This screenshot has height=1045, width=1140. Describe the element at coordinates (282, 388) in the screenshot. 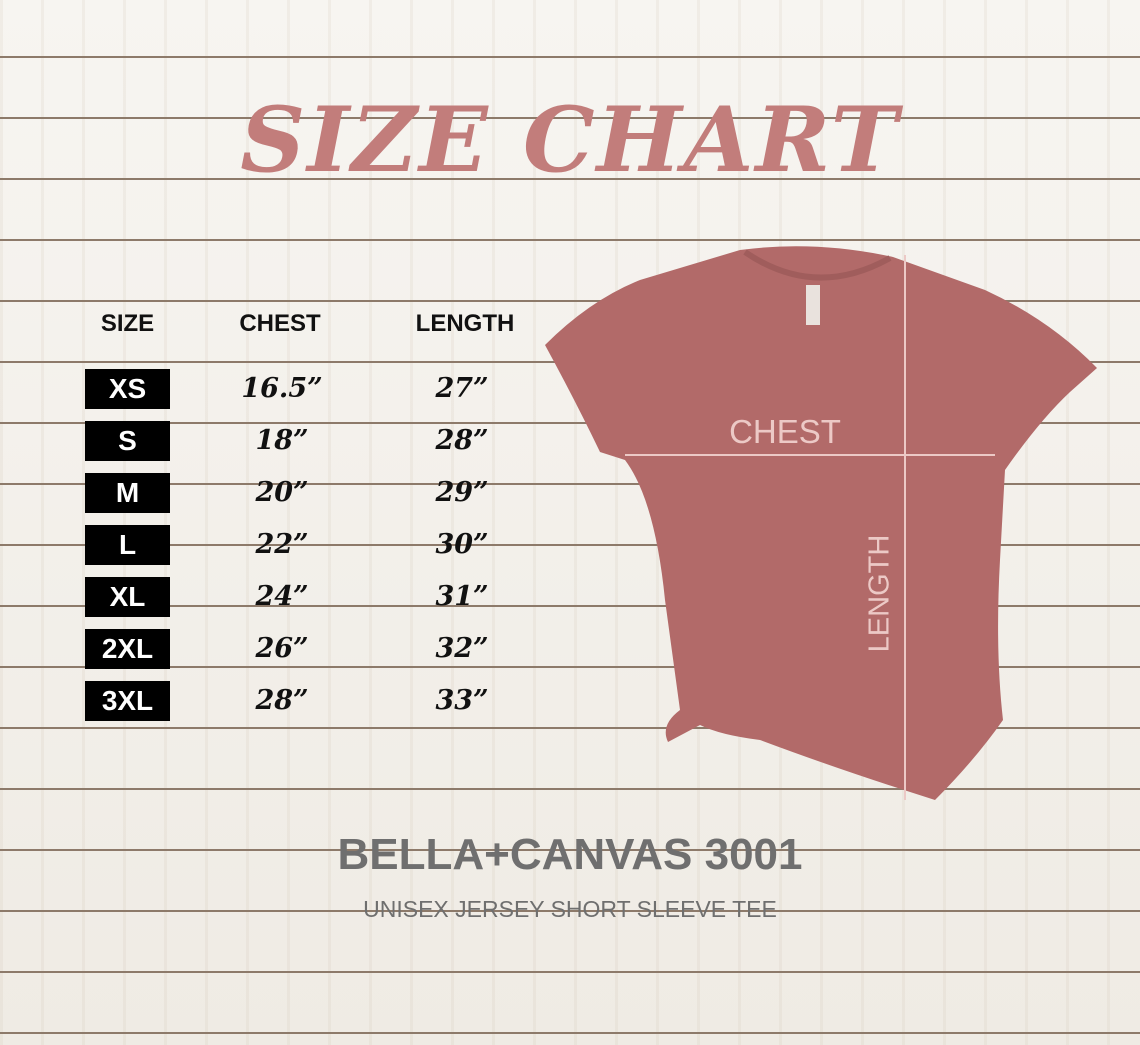

I see `chest-value: 16.5”` at that location.